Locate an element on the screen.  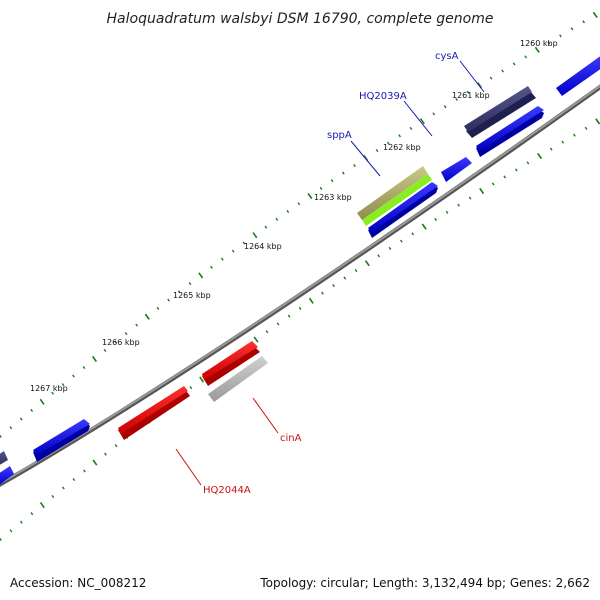
gene-label-sppA: sppA is located at coordinates (339, 135).